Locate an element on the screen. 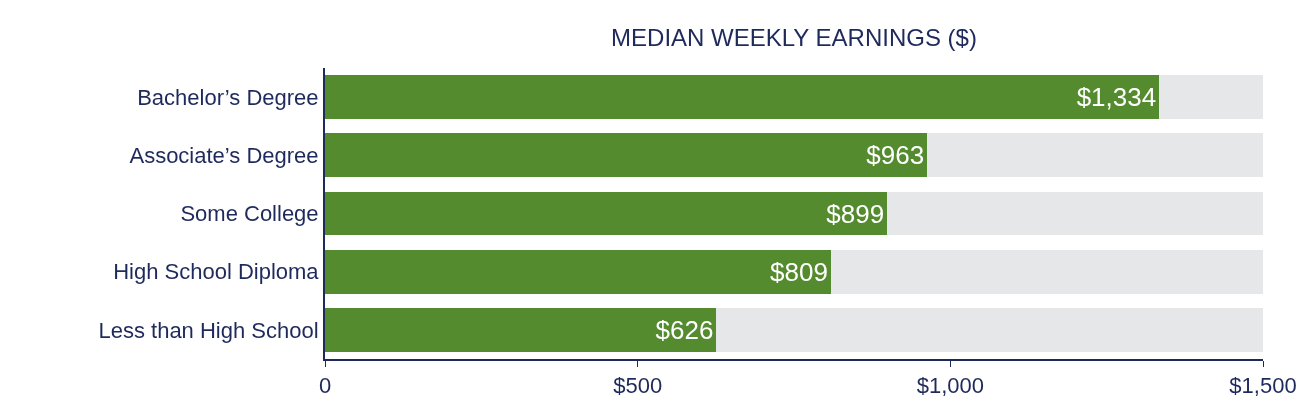 The image size is (1310, 410). y-tick-label: Less than High School is located at coordinates (208, 330).